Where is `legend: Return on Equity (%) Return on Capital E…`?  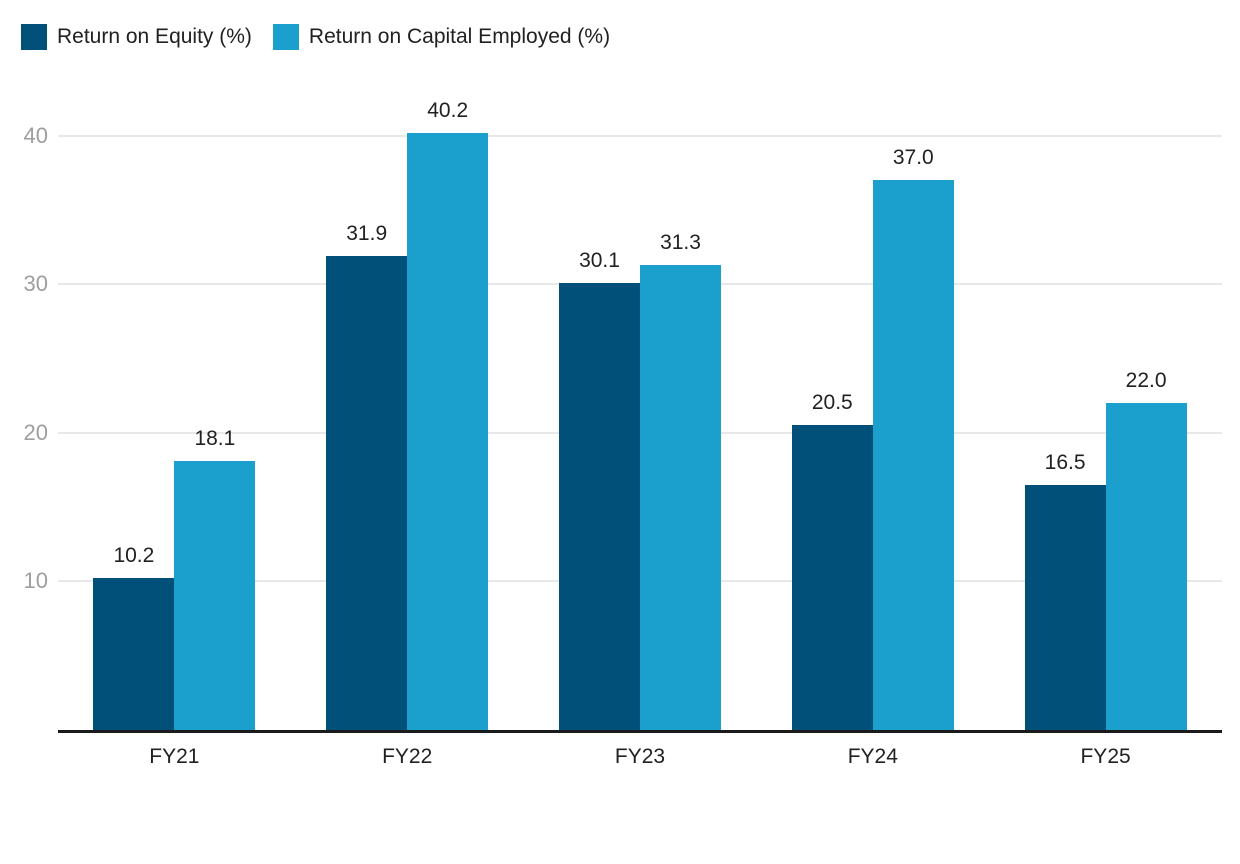
legend: Return on Equity (%) Return on Capital E… is located at coordinates (315, 37).